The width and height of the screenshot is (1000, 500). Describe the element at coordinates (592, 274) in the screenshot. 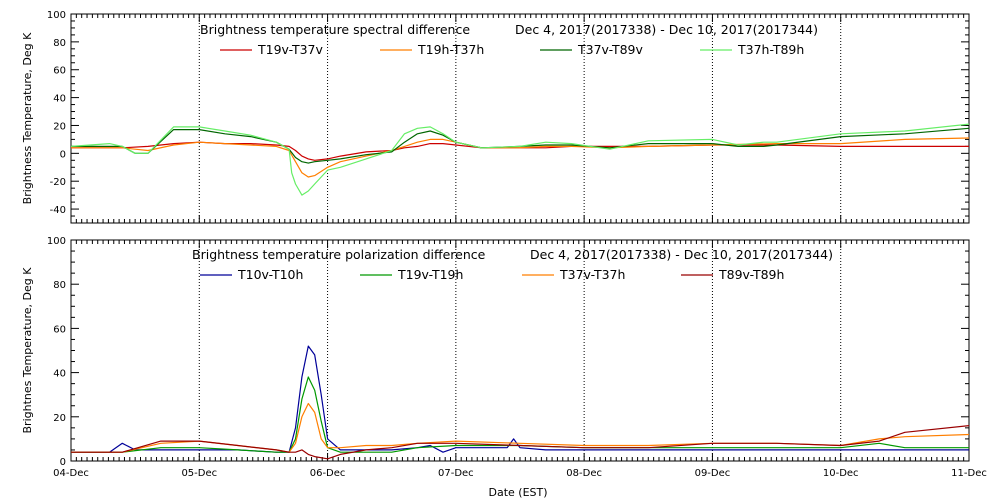

I see `legend-label: T37v-T37h` at that location.